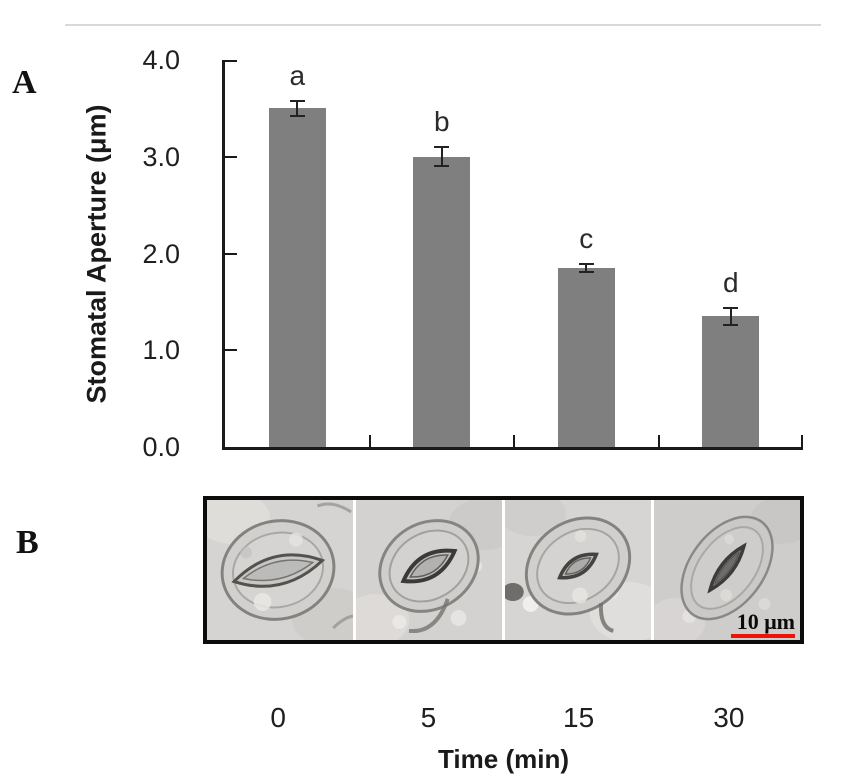  I want to click on significance-letter: b, so click(441, 122).